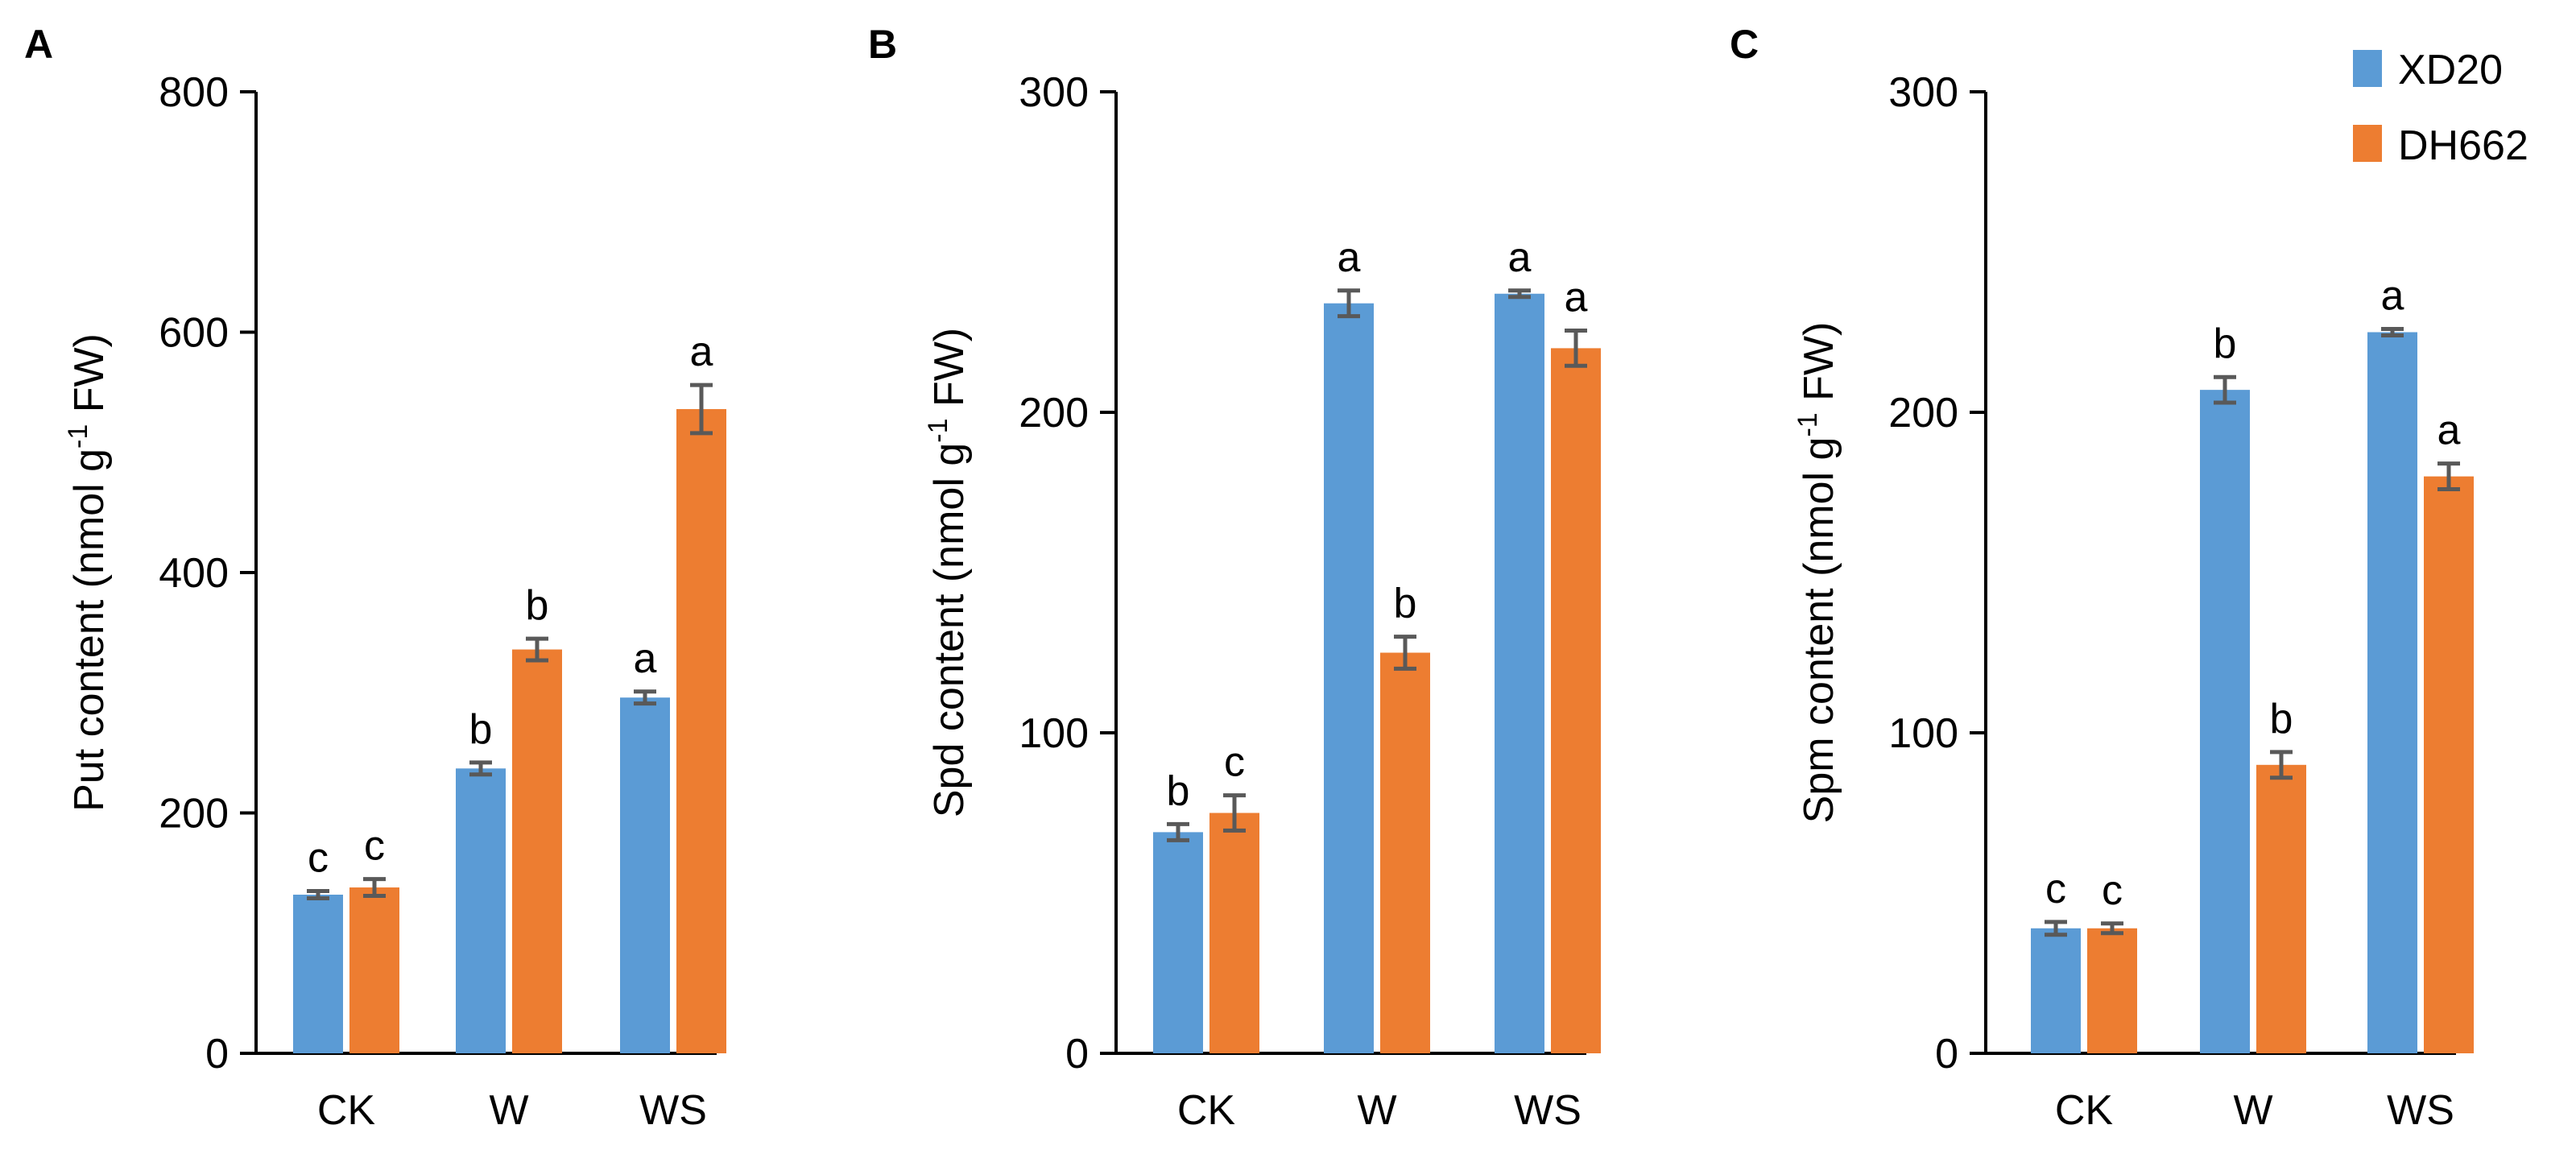  I want to click on legend: XD20 DH662, so click(2441, 108).